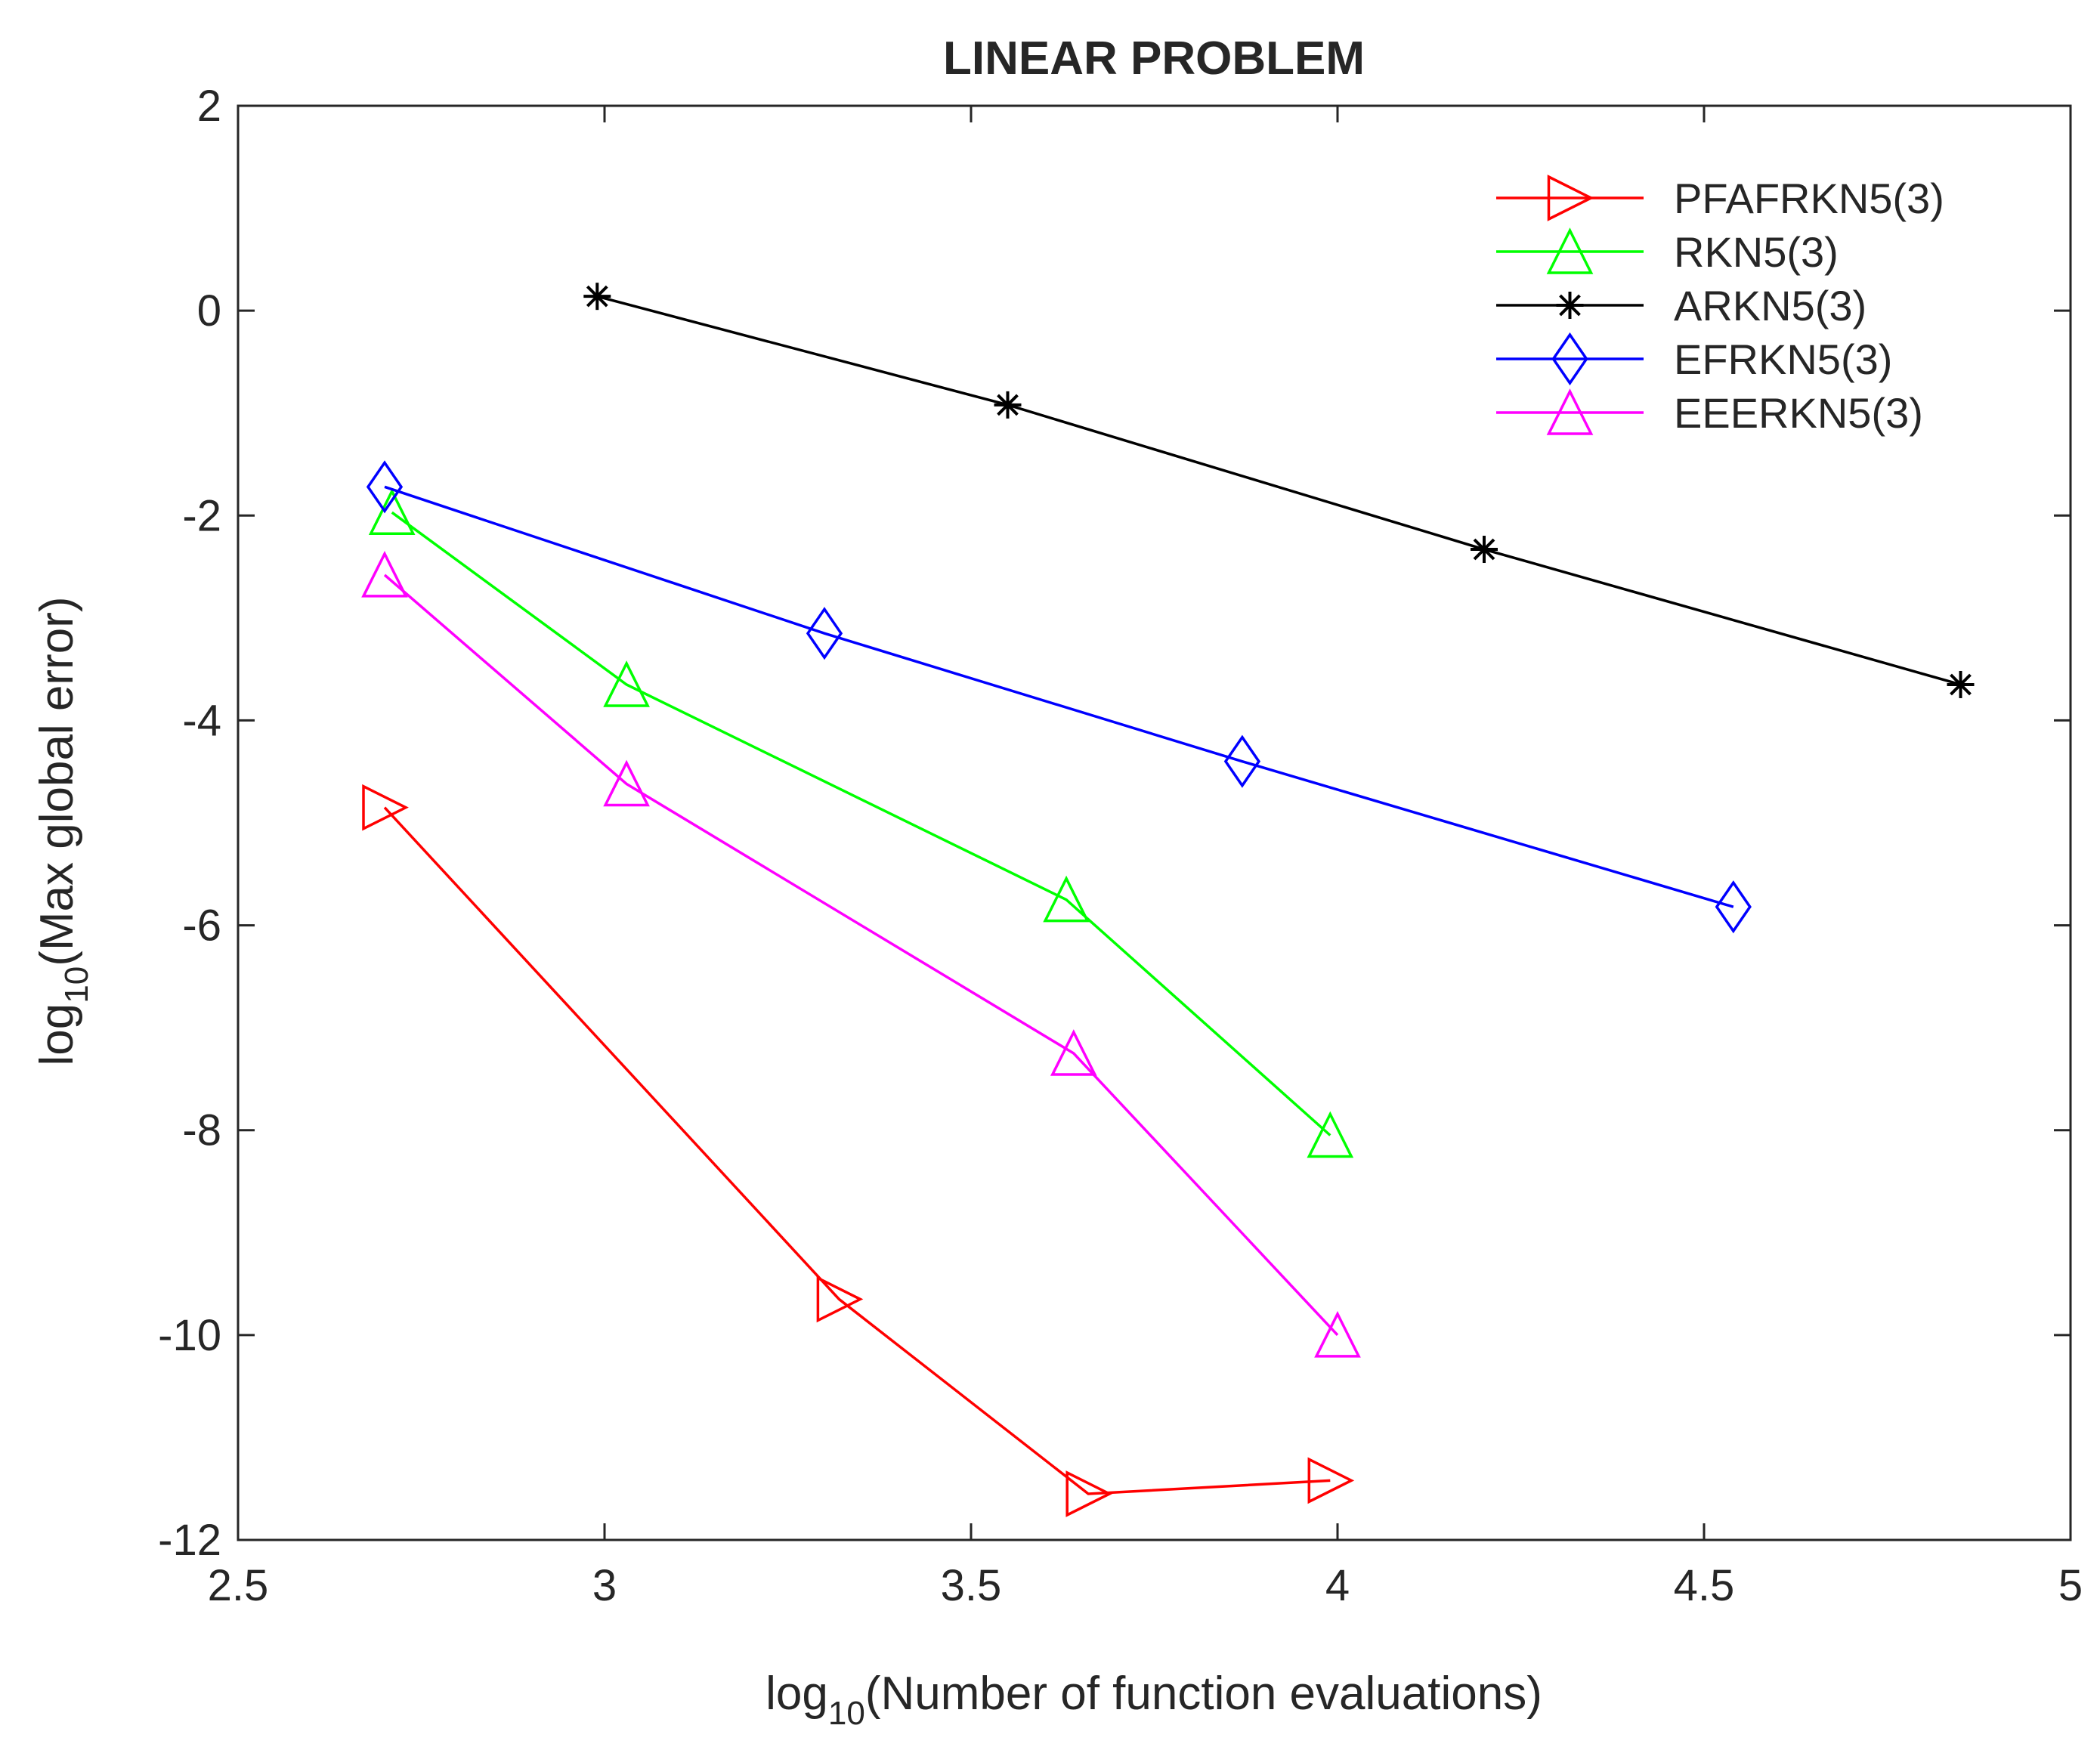 The image size is (2100, 1750). Describe the element at coordinates (1809, 198) in the screenshot. I see `legend-label: PFAFRKN5(3)` at that location.